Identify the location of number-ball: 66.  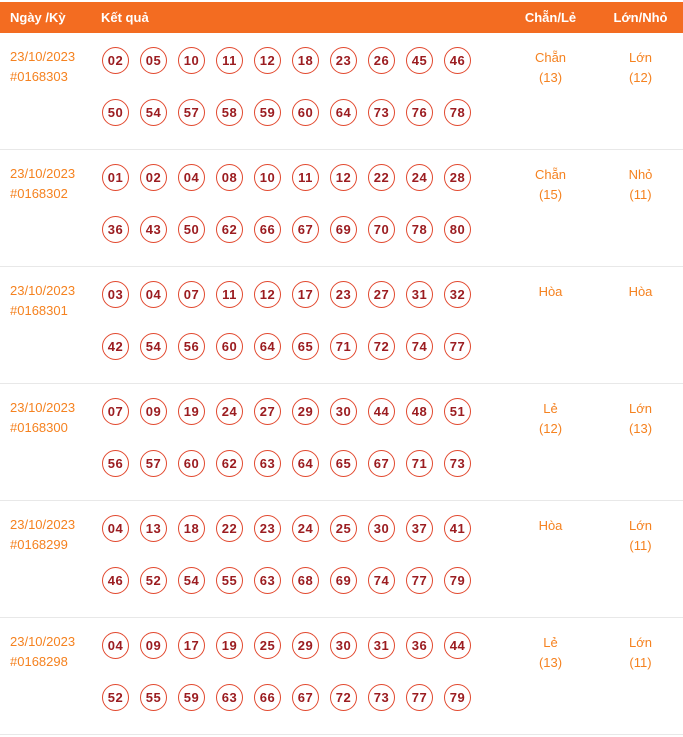
(267, 229).